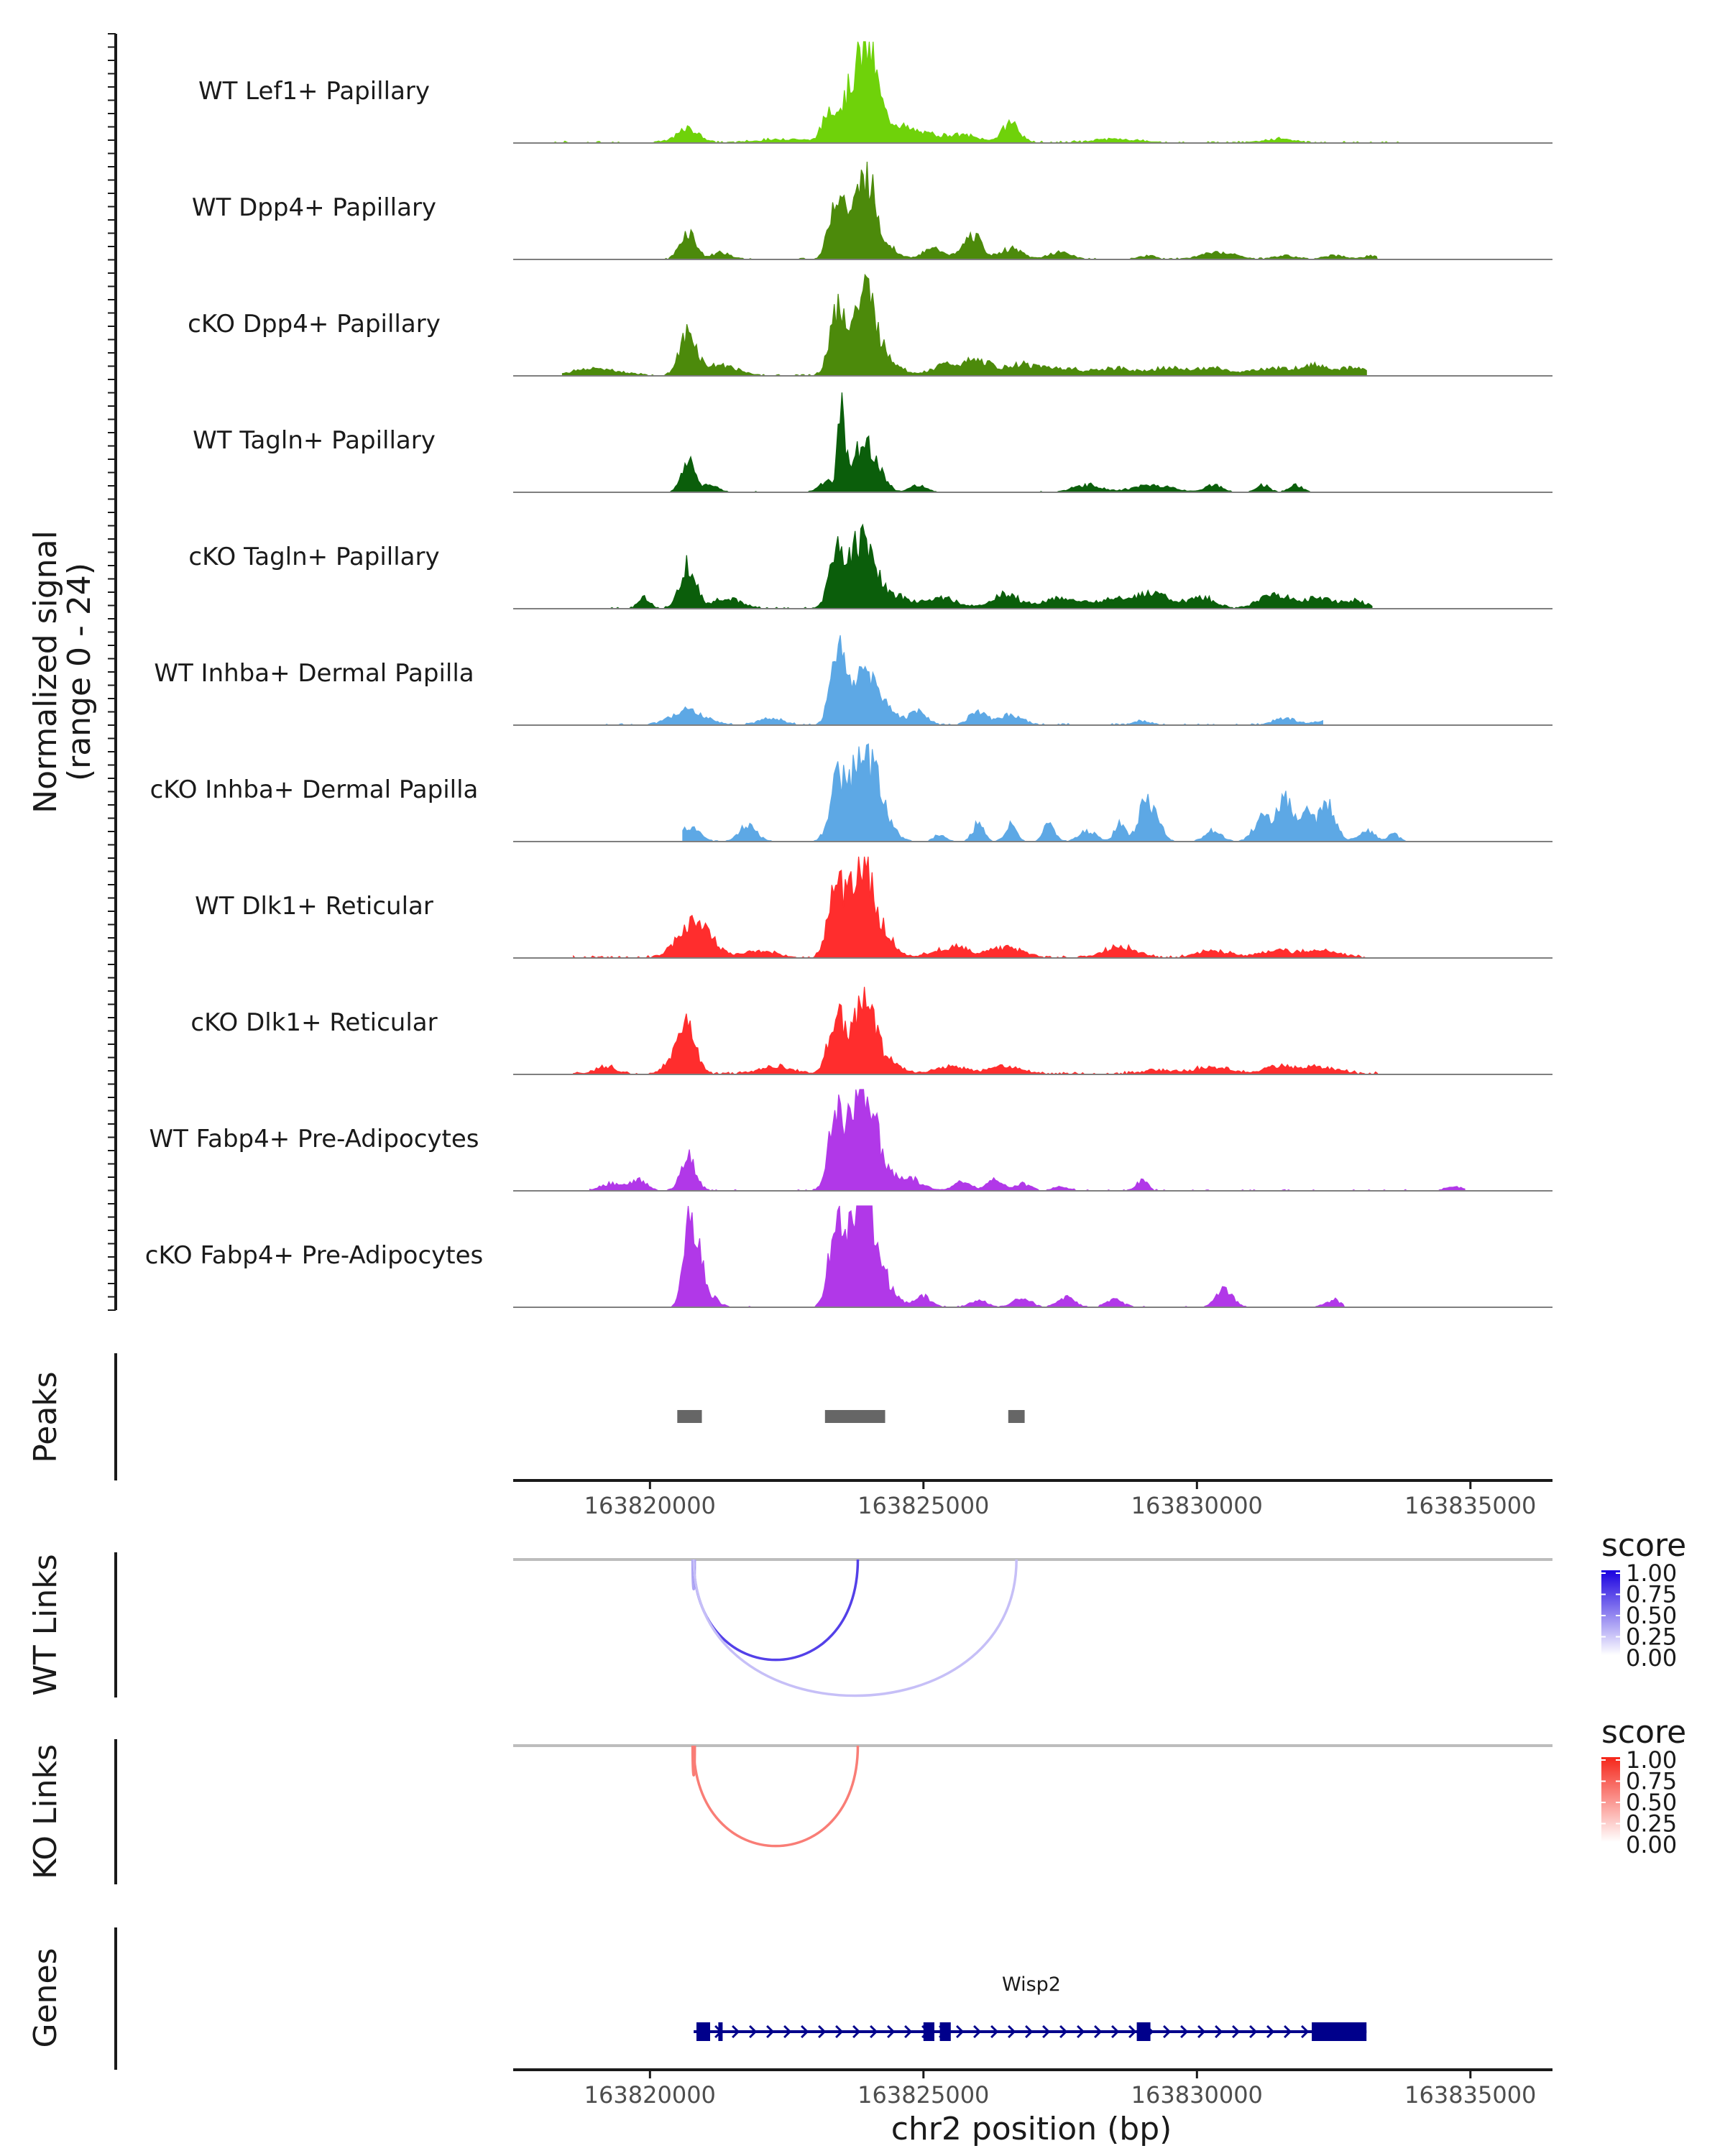  I want to click on track-label: cKO Dlk1+ Reticular, so click(313, 1023).